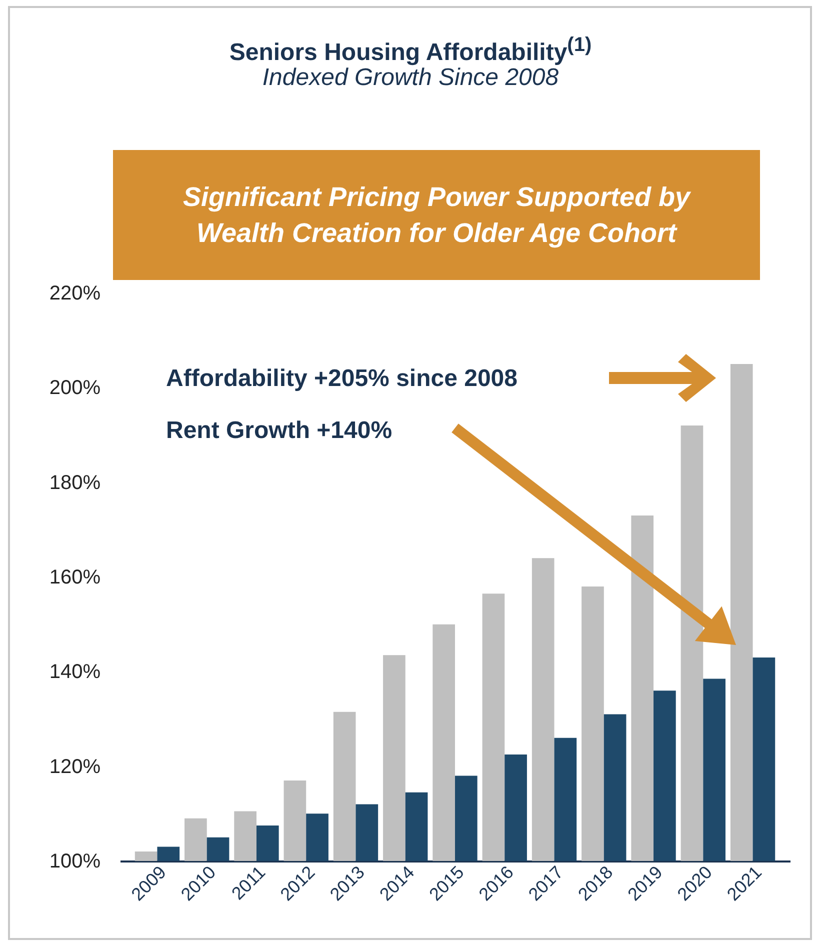  Describe the element at coordinates (75, 483) in the screenshot. I see `y-tick-label: 180%` at that location.